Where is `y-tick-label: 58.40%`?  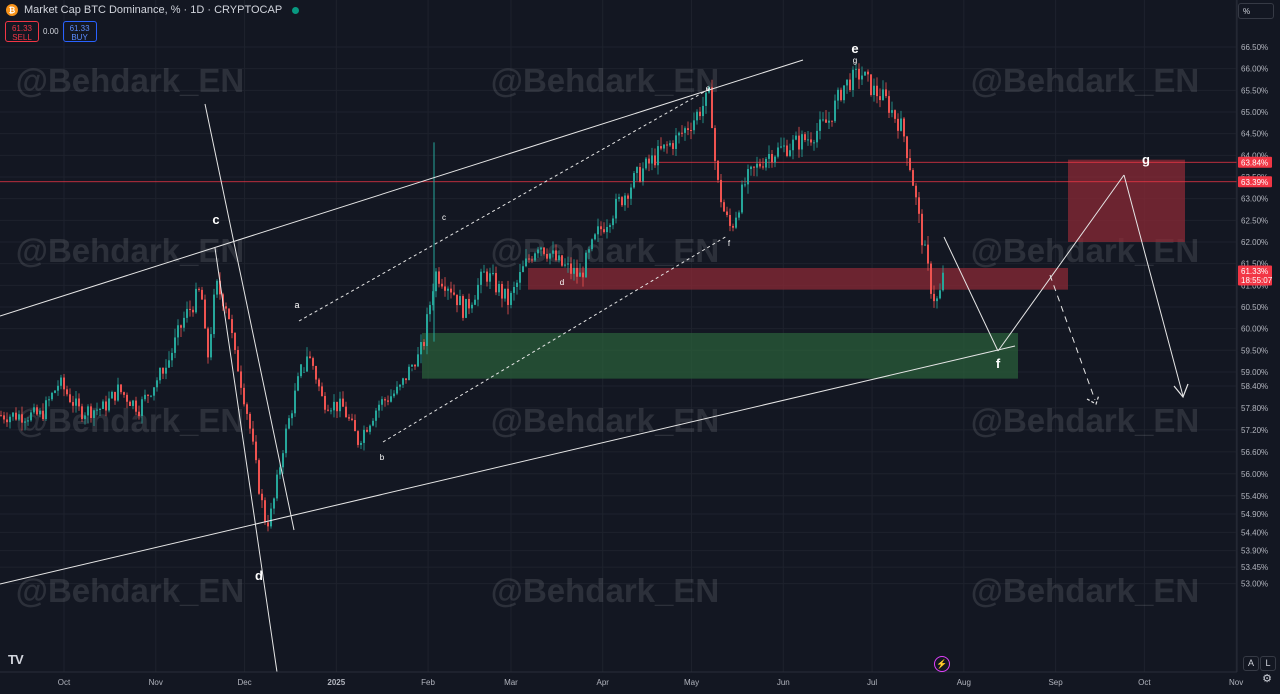
y-tick-label: 58.40% is located at coordinates (1254, 386).